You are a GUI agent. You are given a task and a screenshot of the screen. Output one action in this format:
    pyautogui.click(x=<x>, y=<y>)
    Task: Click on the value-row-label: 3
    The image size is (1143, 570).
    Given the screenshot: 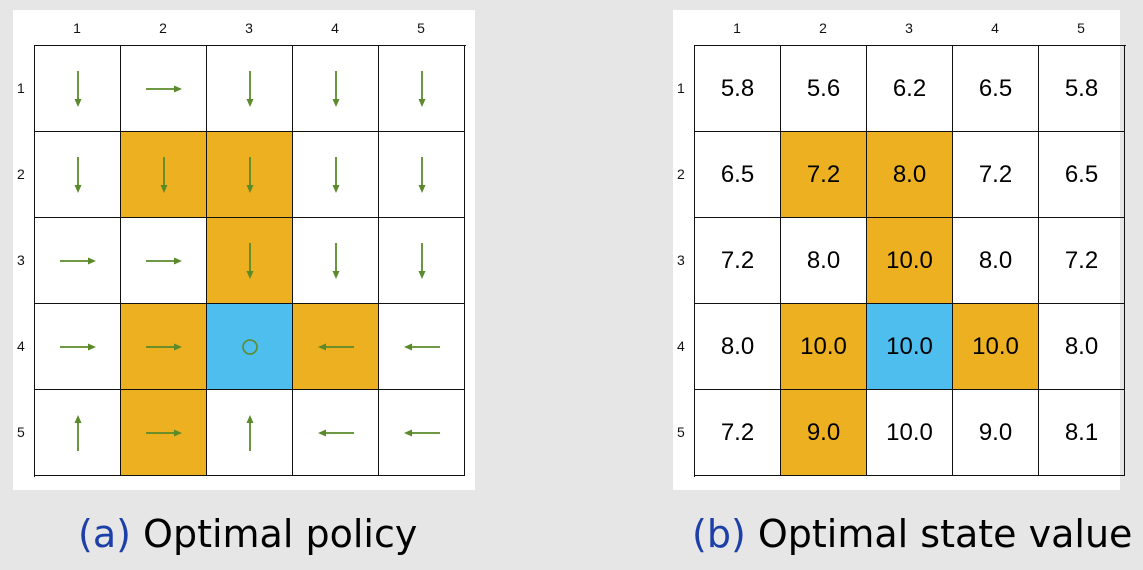 What is the action you would take?
    pyautogui.click(x=681, y=260)
    